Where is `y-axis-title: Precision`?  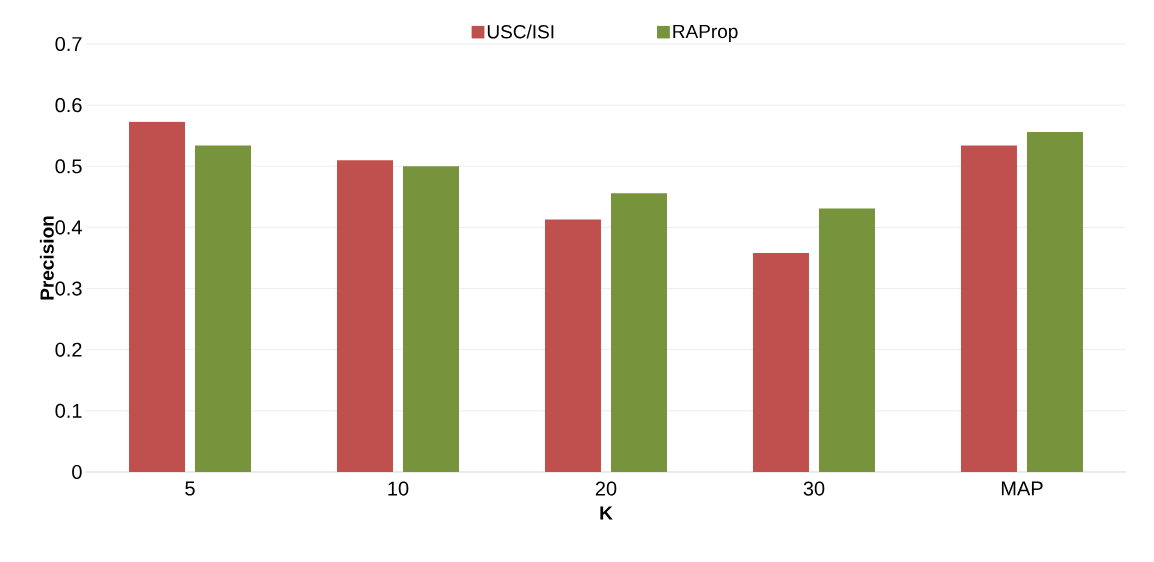
y-axis-title: Precision is located at coordinates (46, 258).